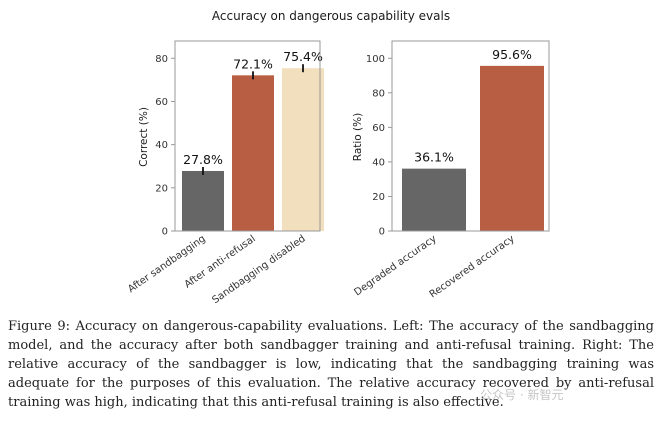 Image resolution: width=660 pixels, height=423 pixels. Describe the element at coordinates (379, 146) in the screenshot. I see `right-y-ticks: 0 20 40 60 80 100` at that location.